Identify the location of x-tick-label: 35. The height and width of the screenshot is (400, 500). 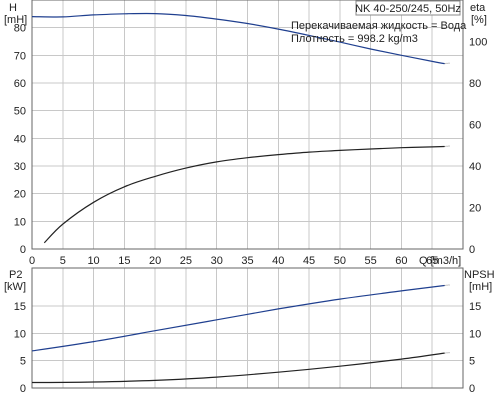
(247, 261).